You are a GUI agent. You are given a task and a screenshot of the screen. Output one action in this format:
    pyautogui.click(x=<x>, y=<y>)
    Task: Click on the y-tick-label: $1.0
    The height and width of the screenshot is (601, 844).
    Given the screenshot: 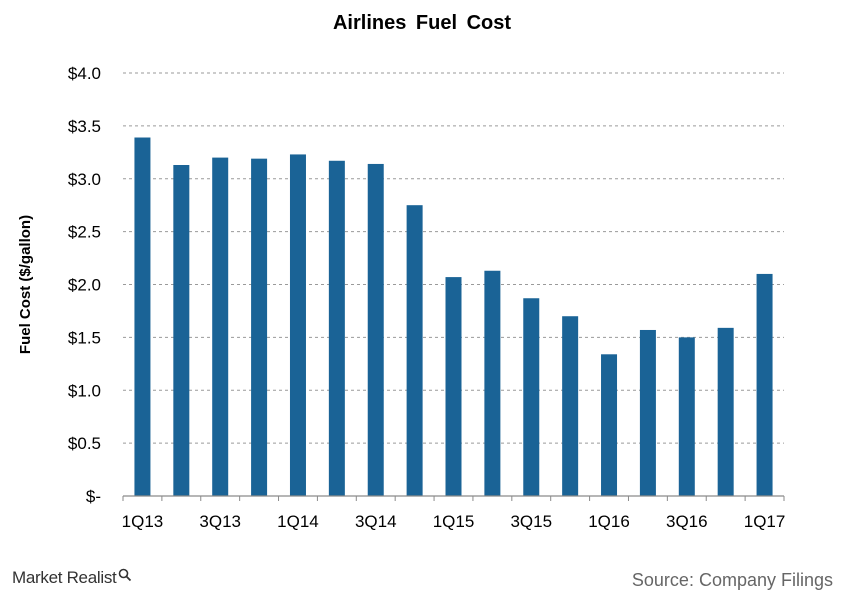 What is the action you would take?
    pyautogui.click(x=84, y=390)
    